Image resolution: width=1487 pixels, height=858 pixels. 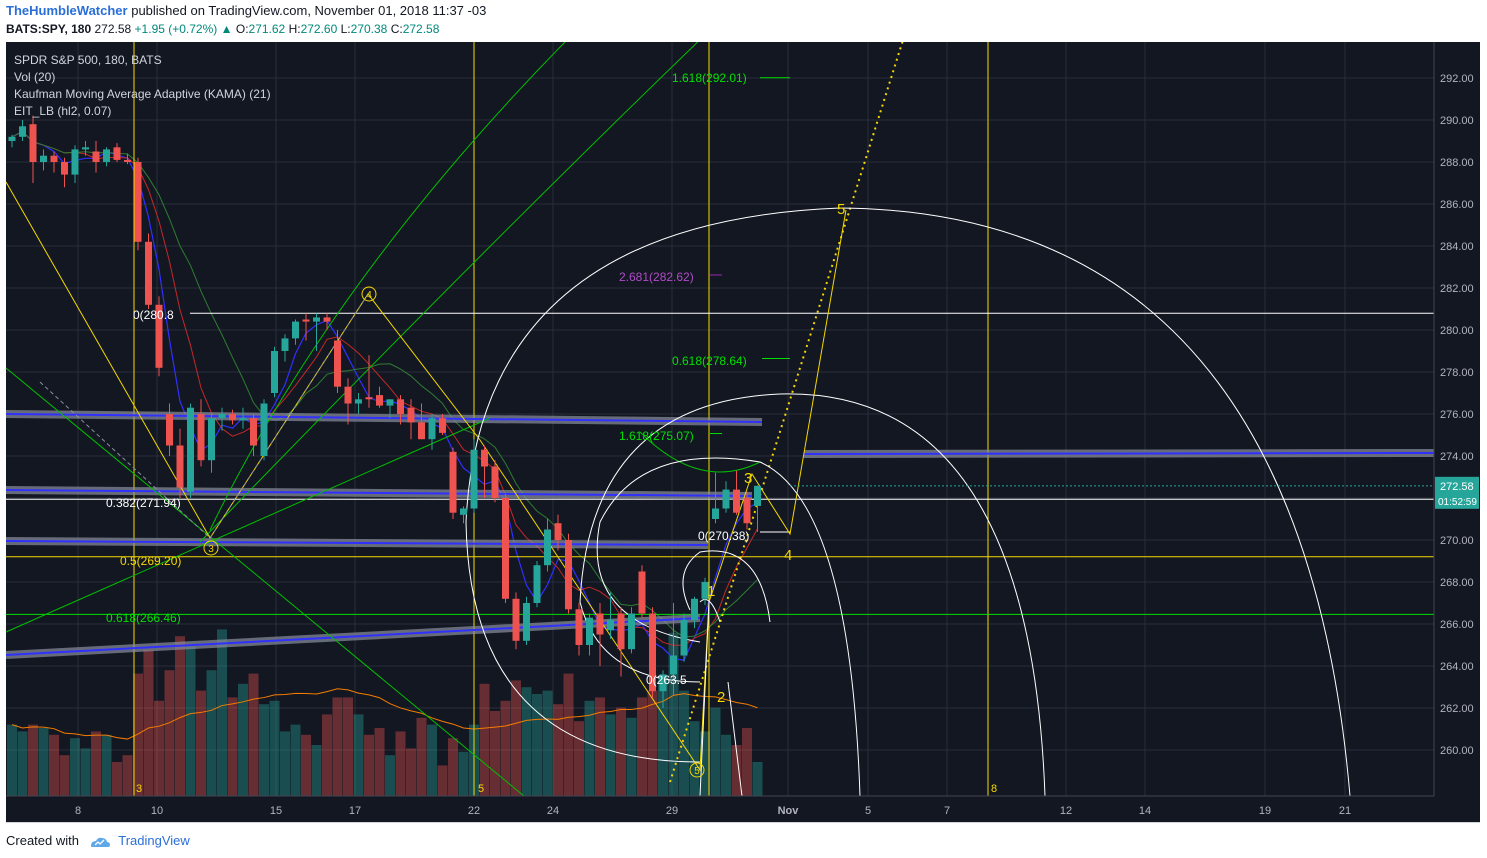 What do you see at coordinates (49, 29) in the screenshot?
I see `symbol-label: BATS:SPY, 180` at bounding box center [49, 29].